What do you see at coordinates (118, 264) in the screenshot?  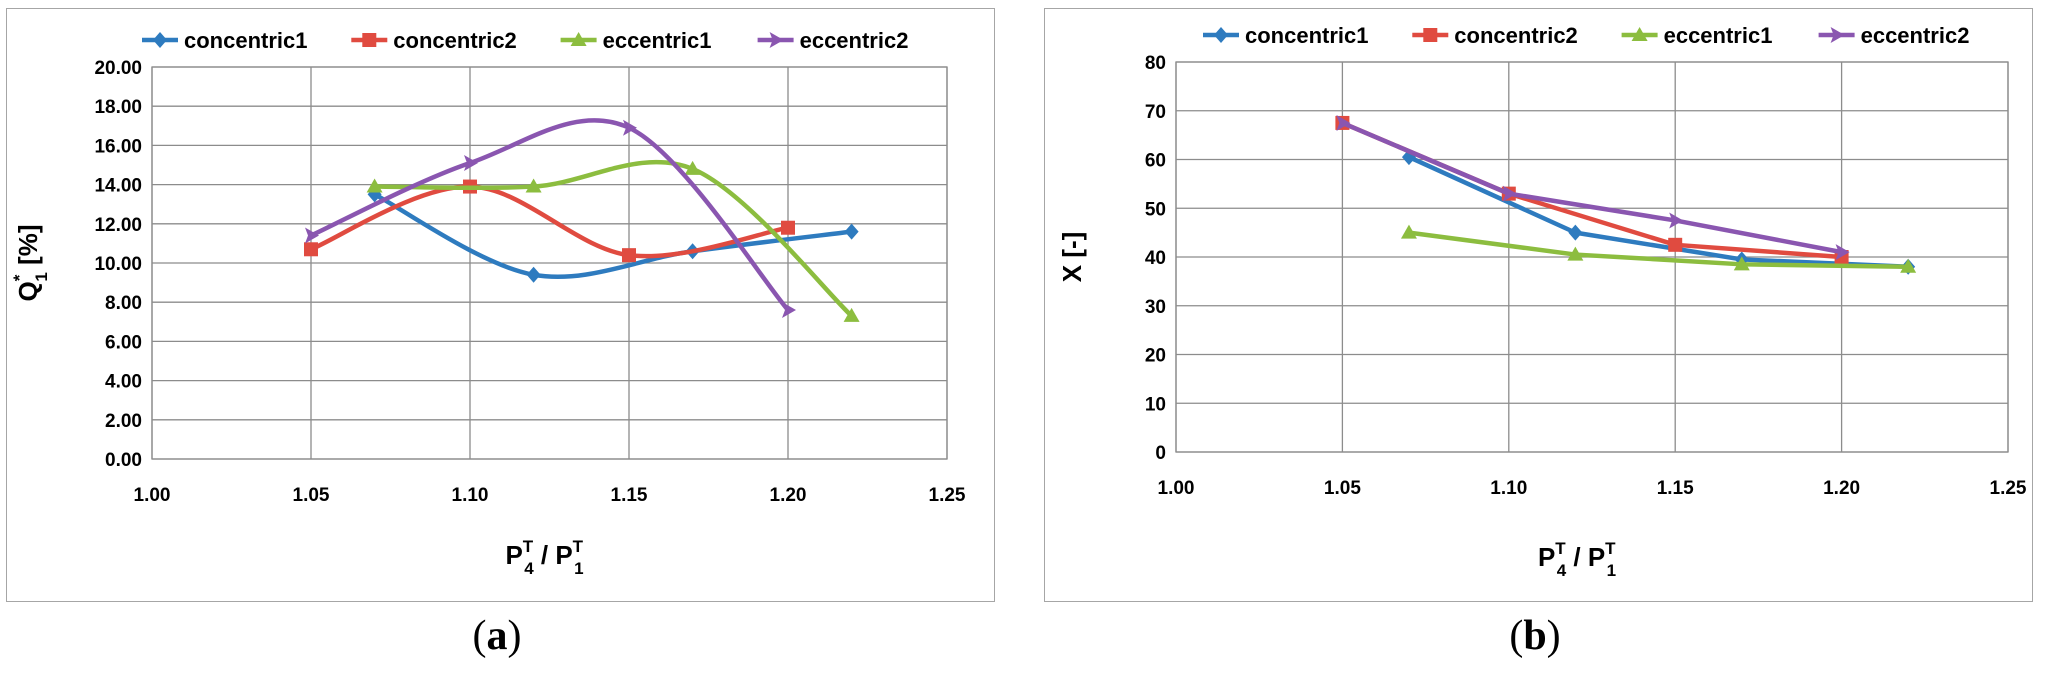 I see `chart-a-ytick-label: 10.00` at bounding box center [118, 264].